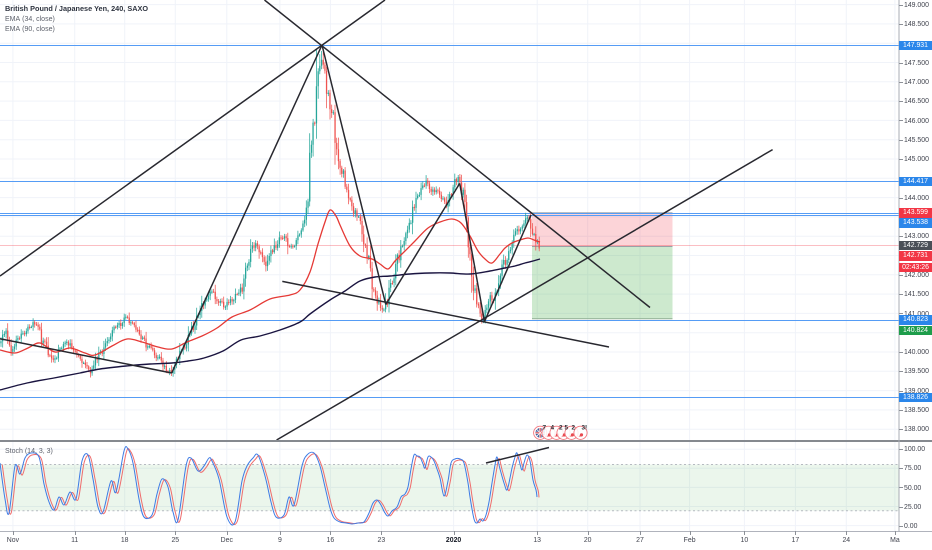 The width and height of the screenshot is (932, 550). Describe the element at coordinates (545, 428) in the screenshot. I see `svg-text: 7` at that location.